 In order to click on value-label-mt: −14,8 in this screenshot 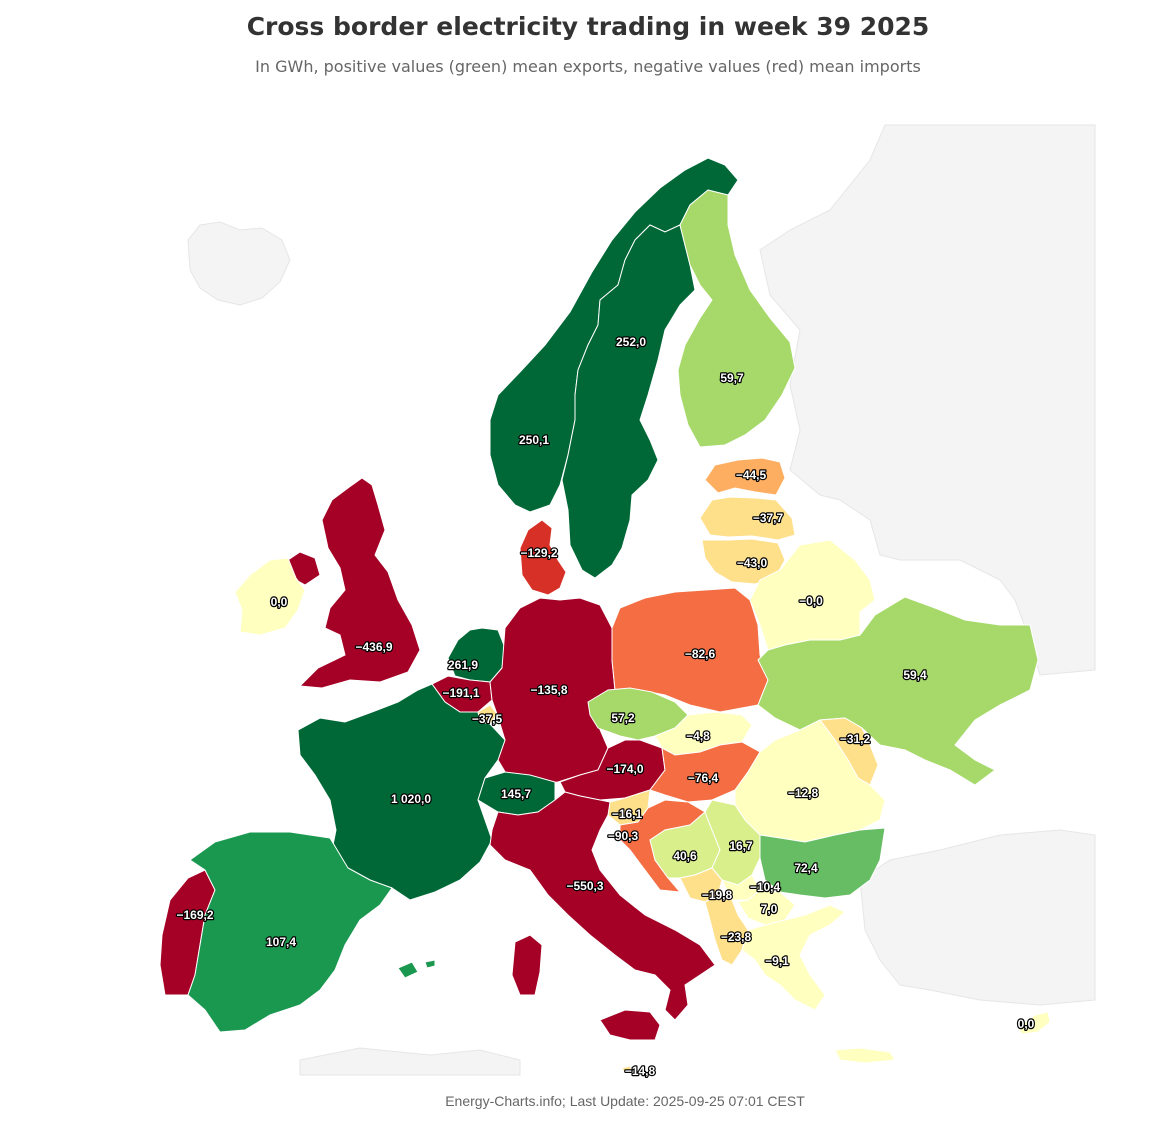, I will do `click(640, 1071)`.